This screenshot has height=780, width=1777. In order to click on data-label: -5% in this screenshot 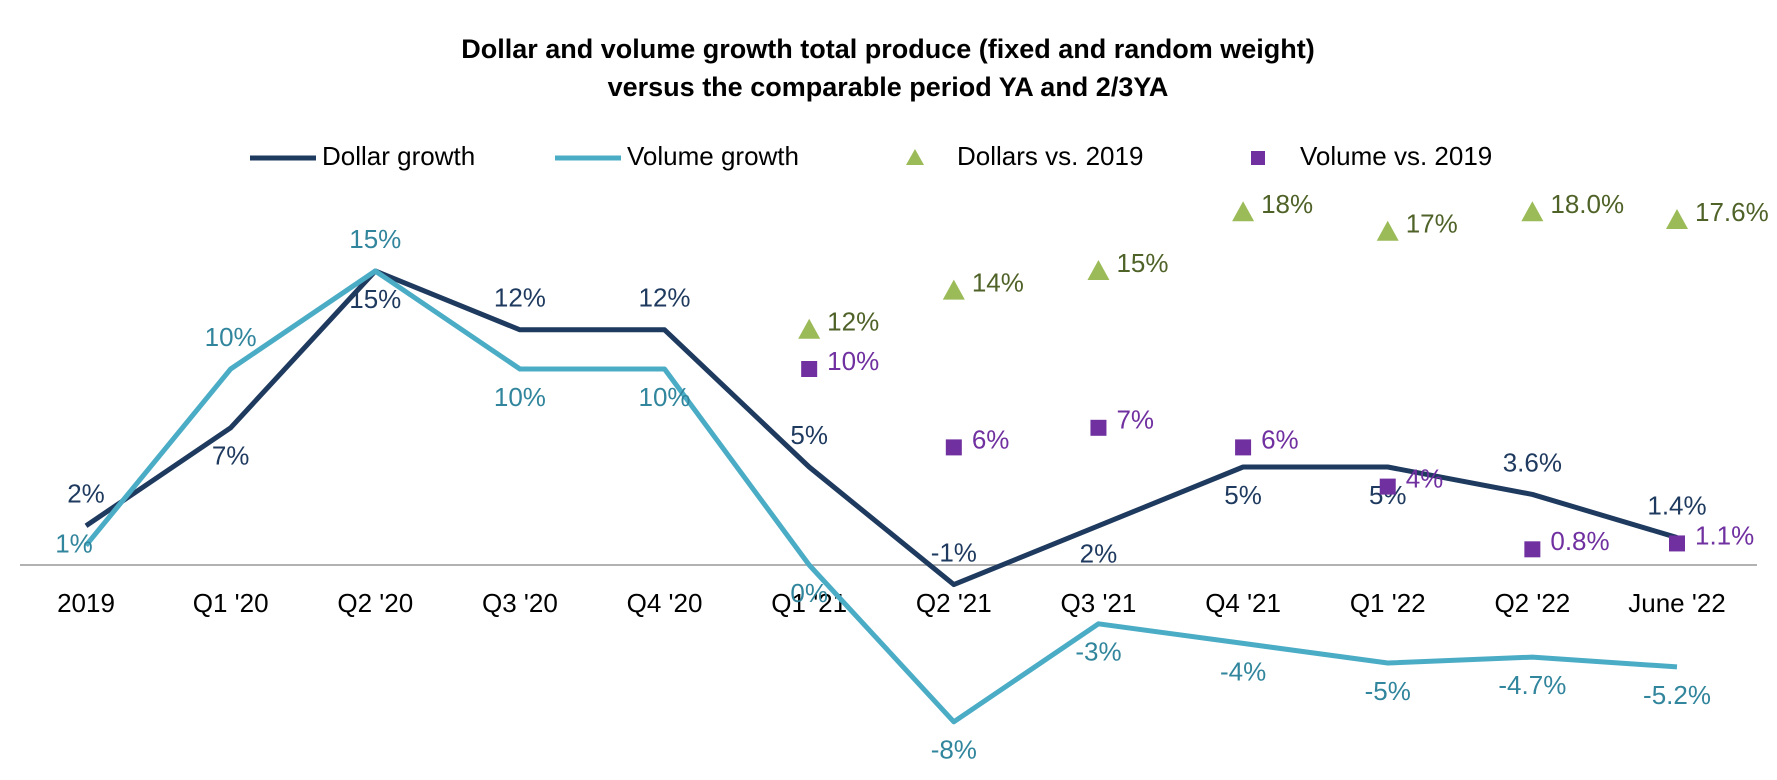, I will do `click(1388, 691)`.